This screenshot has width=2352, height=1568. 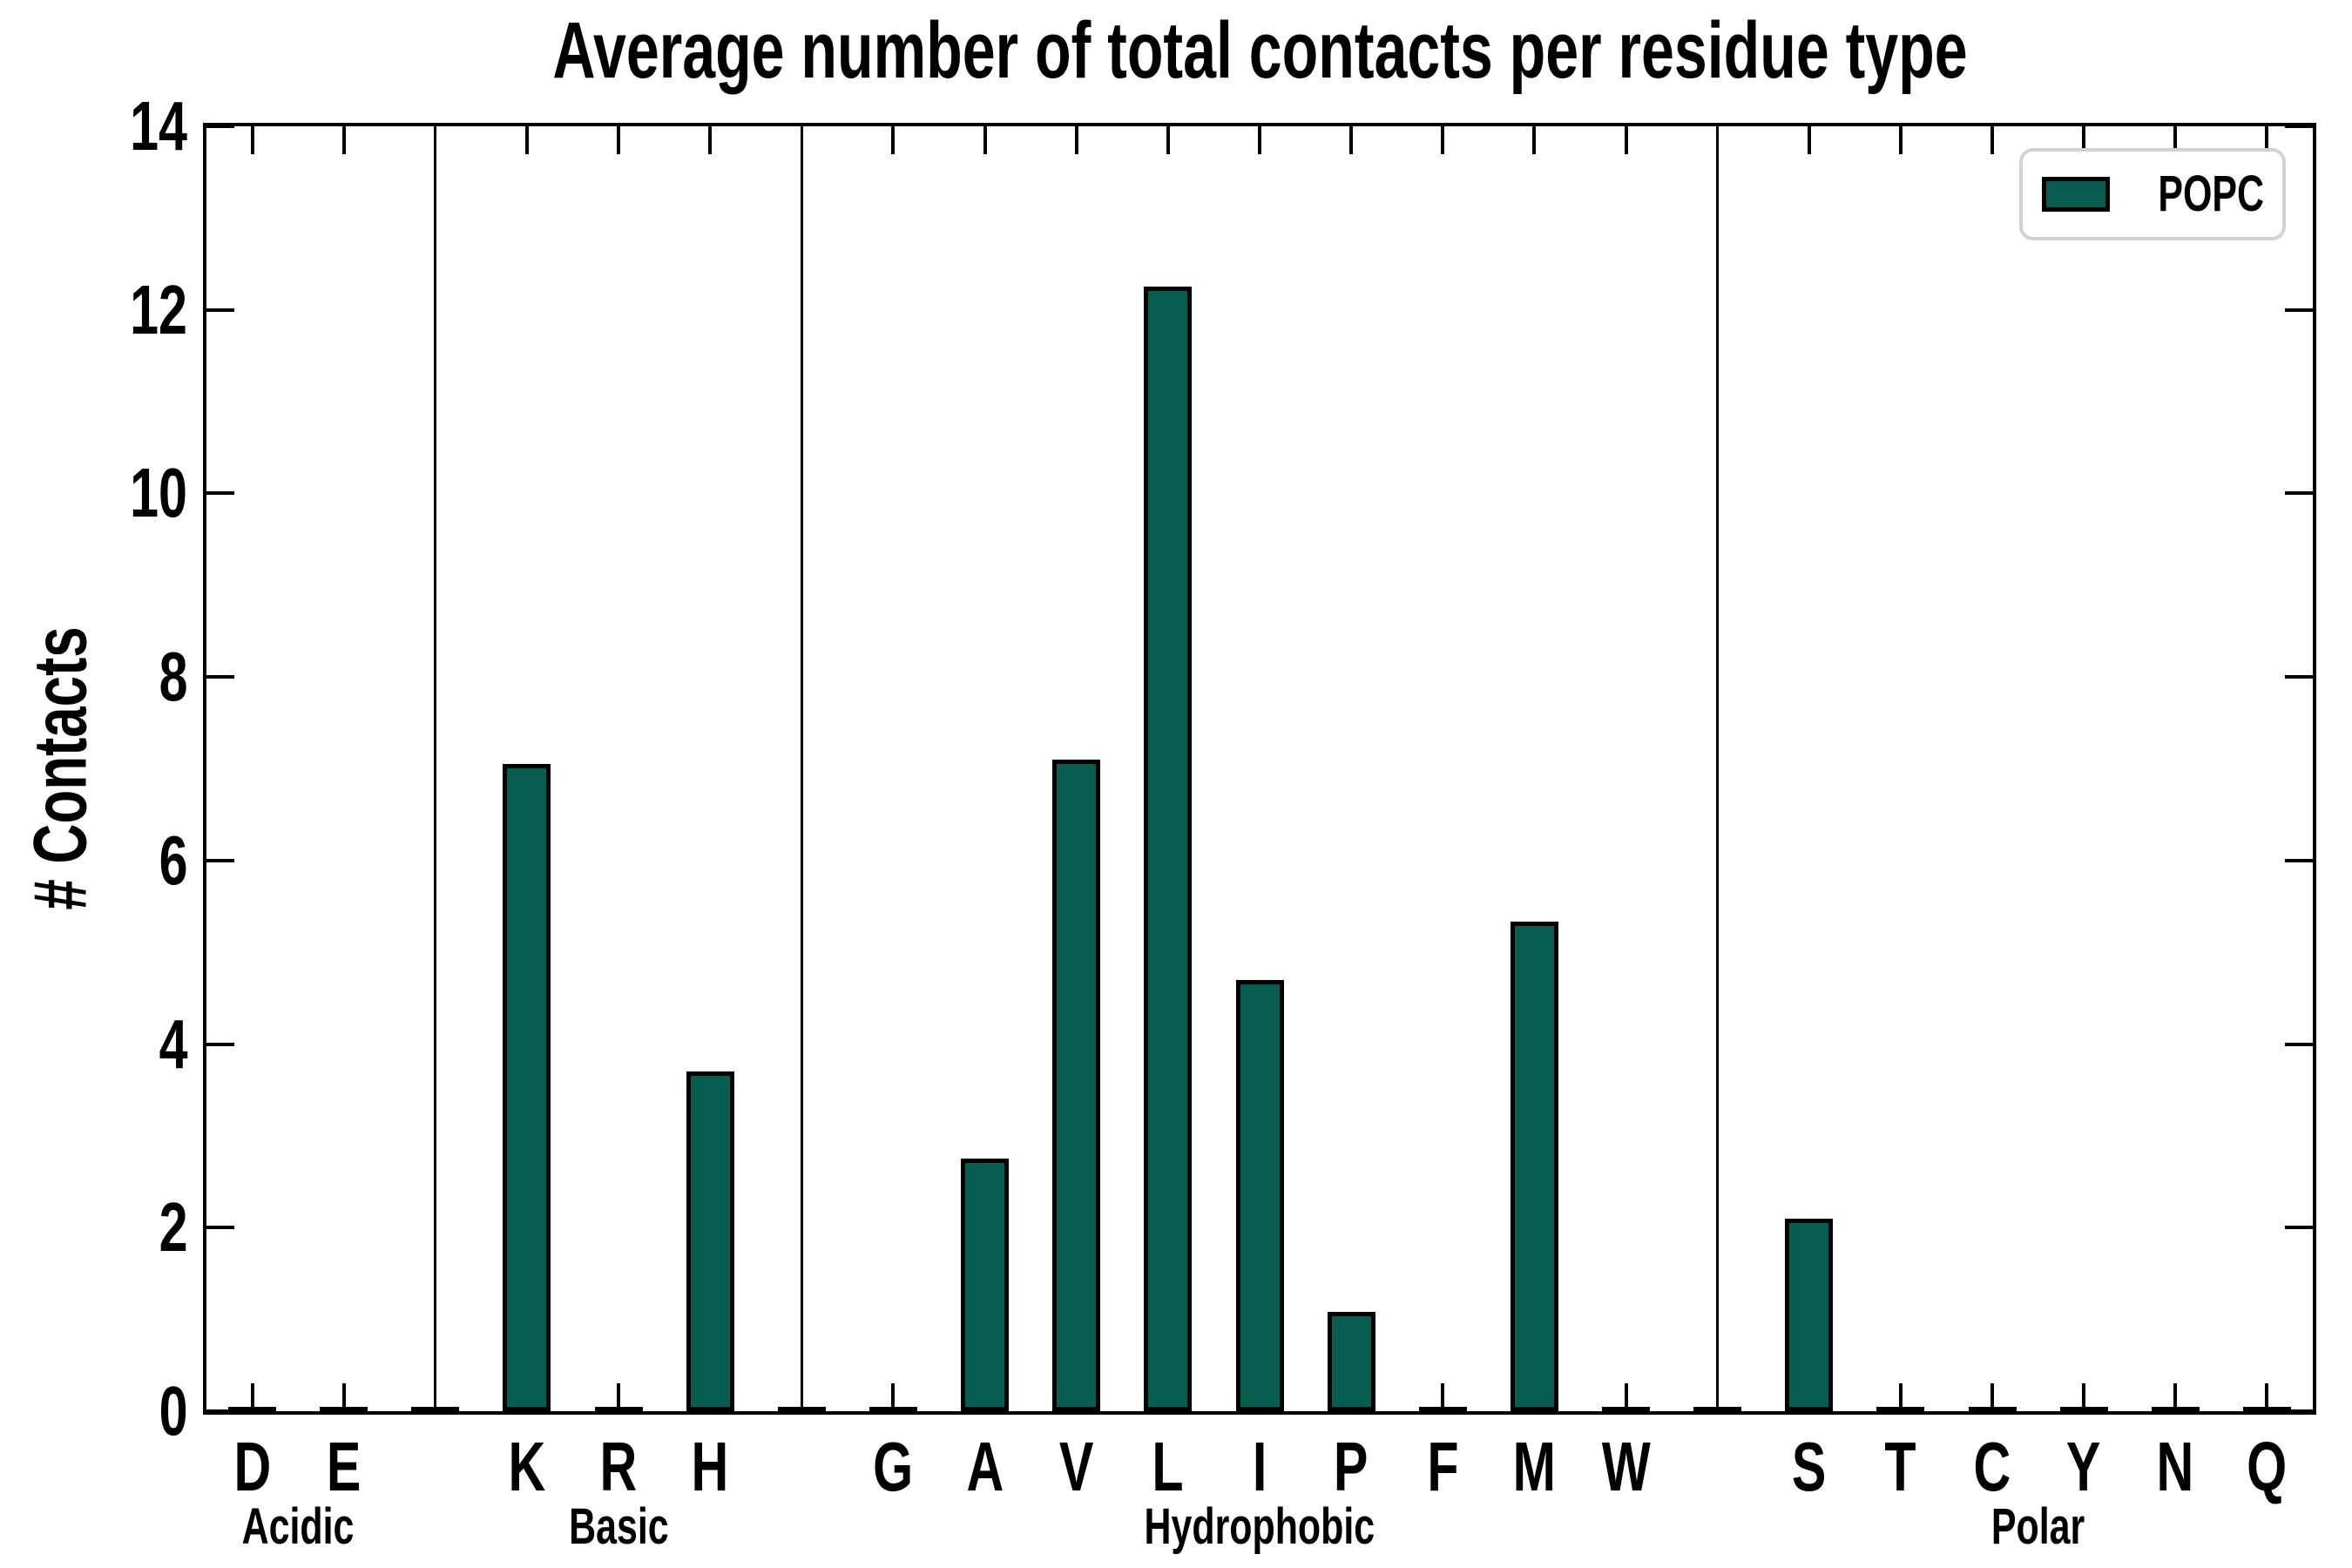 What do you see at coordinates (2268, 1467) in the screenshot?
I see `x-tick-label-text-Q: Q` at bounding box center [2268, 1467].